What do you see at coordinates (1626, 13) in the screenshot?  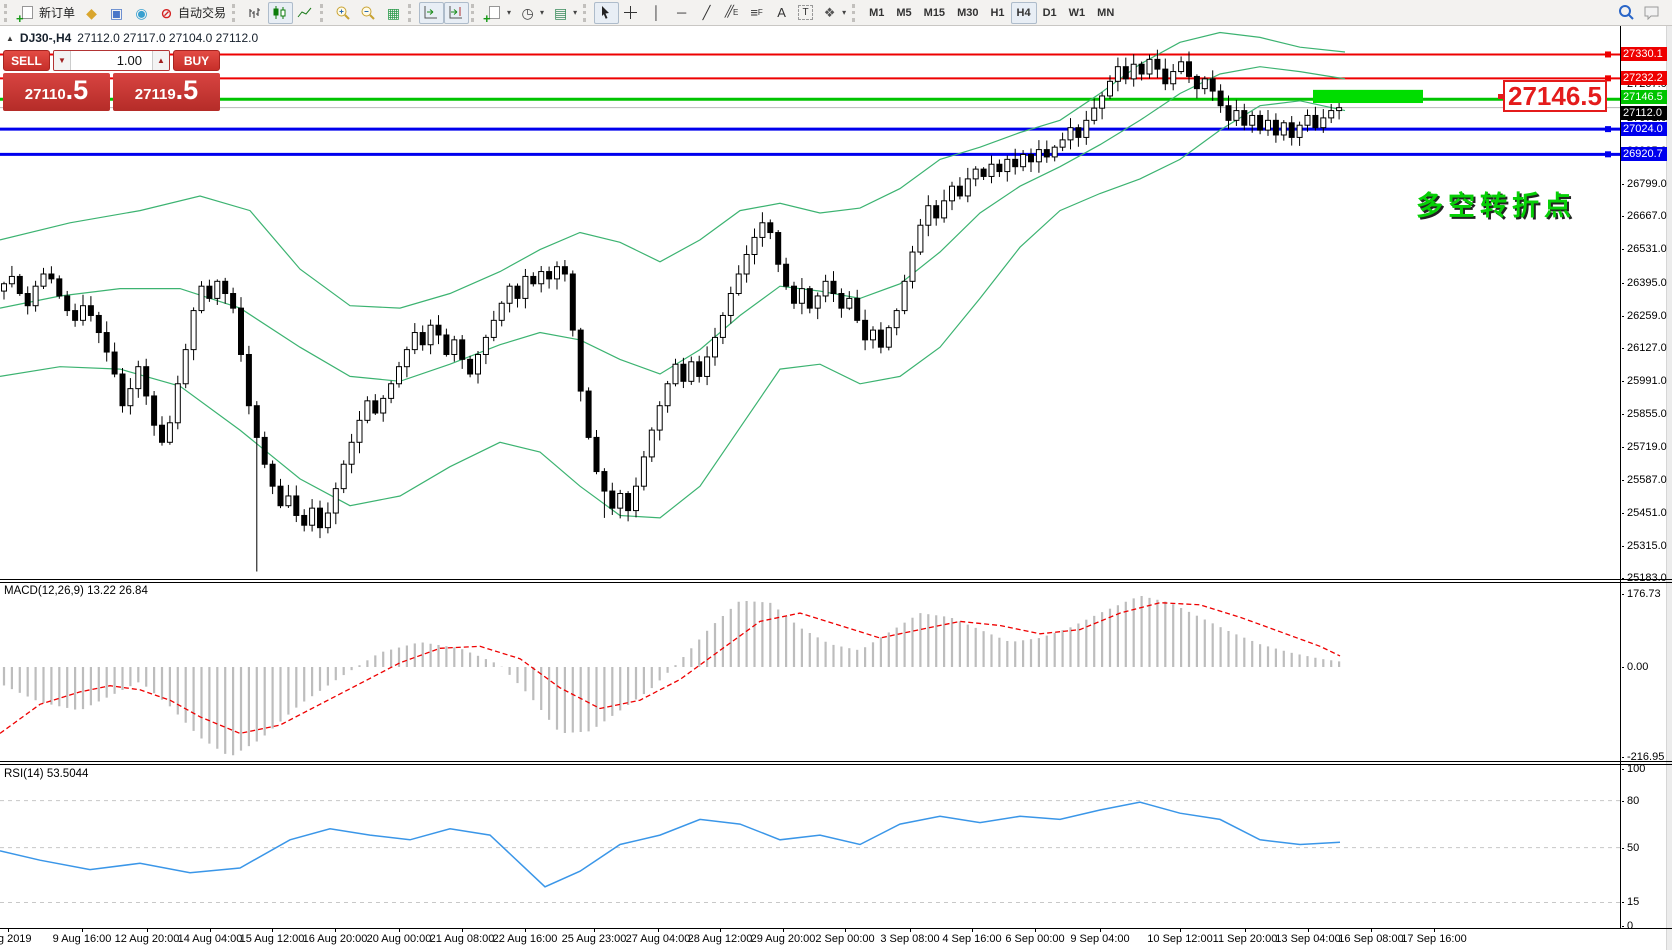 I see `search-icon` at bounding box center [1626, 13].